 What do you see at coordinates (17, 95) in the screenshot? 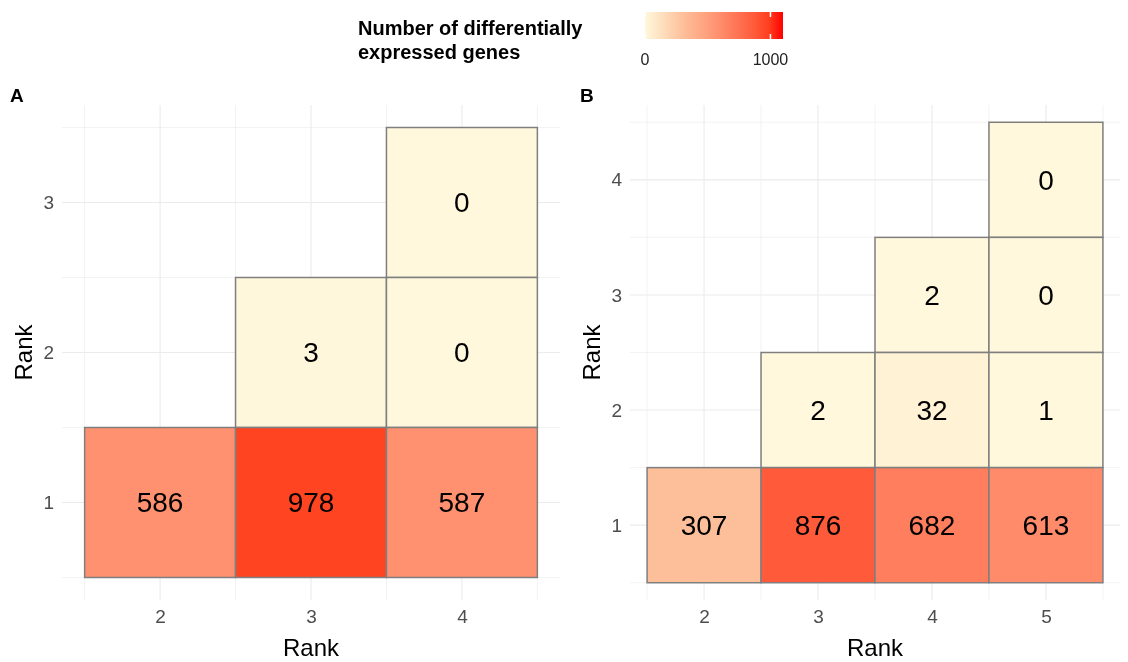
I see `chart-title: A` at bounding box center [17, 95].